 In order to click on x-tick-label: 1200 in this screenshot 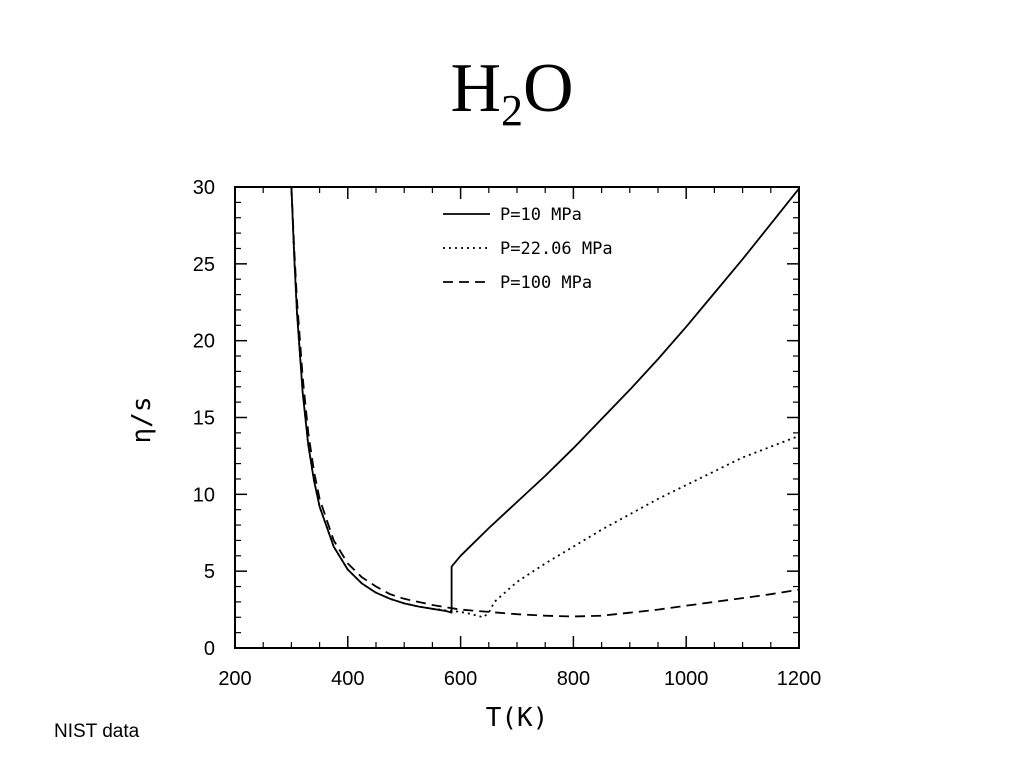, I will do `click(799, 679)`.